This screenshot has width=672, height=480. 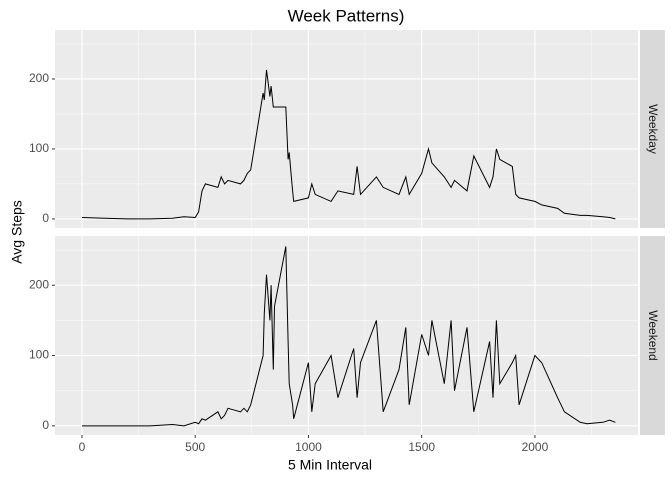 I want to click on chart-title: Week Patterns), so click(x=346, y=15).